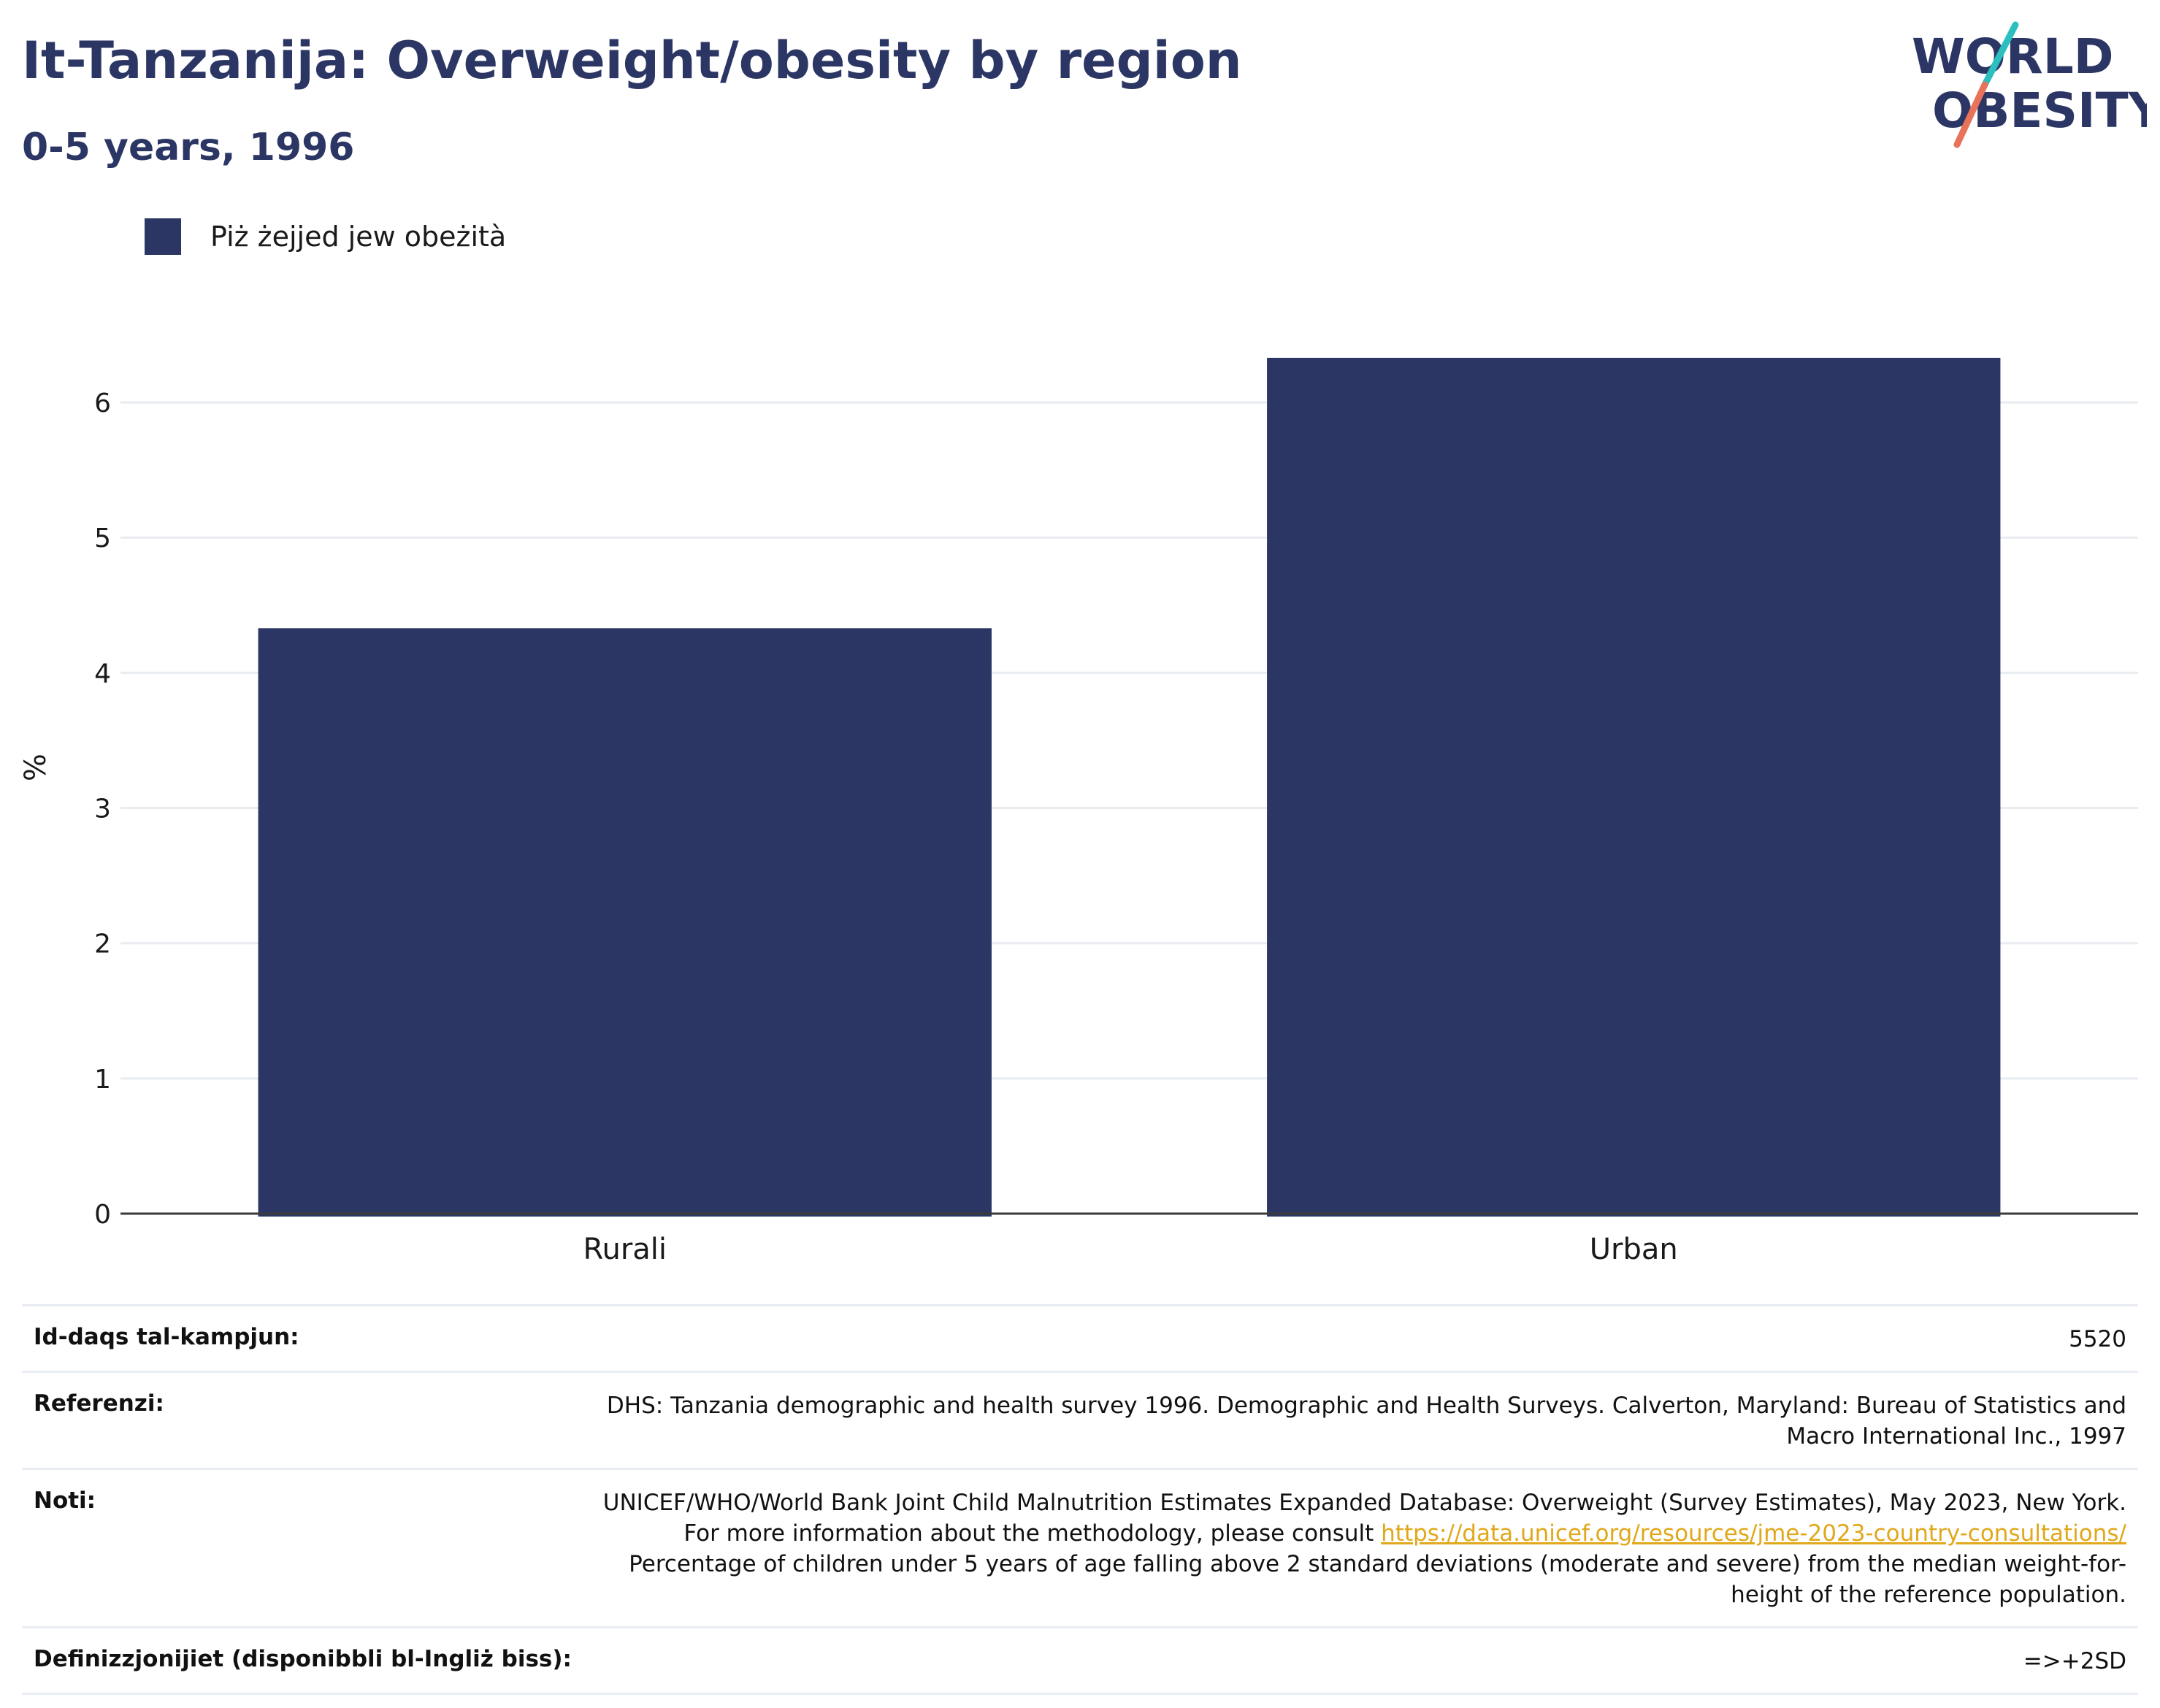 The width and height of the screenshot is (2160, 1708). Describe the element at coordinates (188, 147) in the screenshot. I see `chart-subtitle: 0-5 years, 1996` at that location.